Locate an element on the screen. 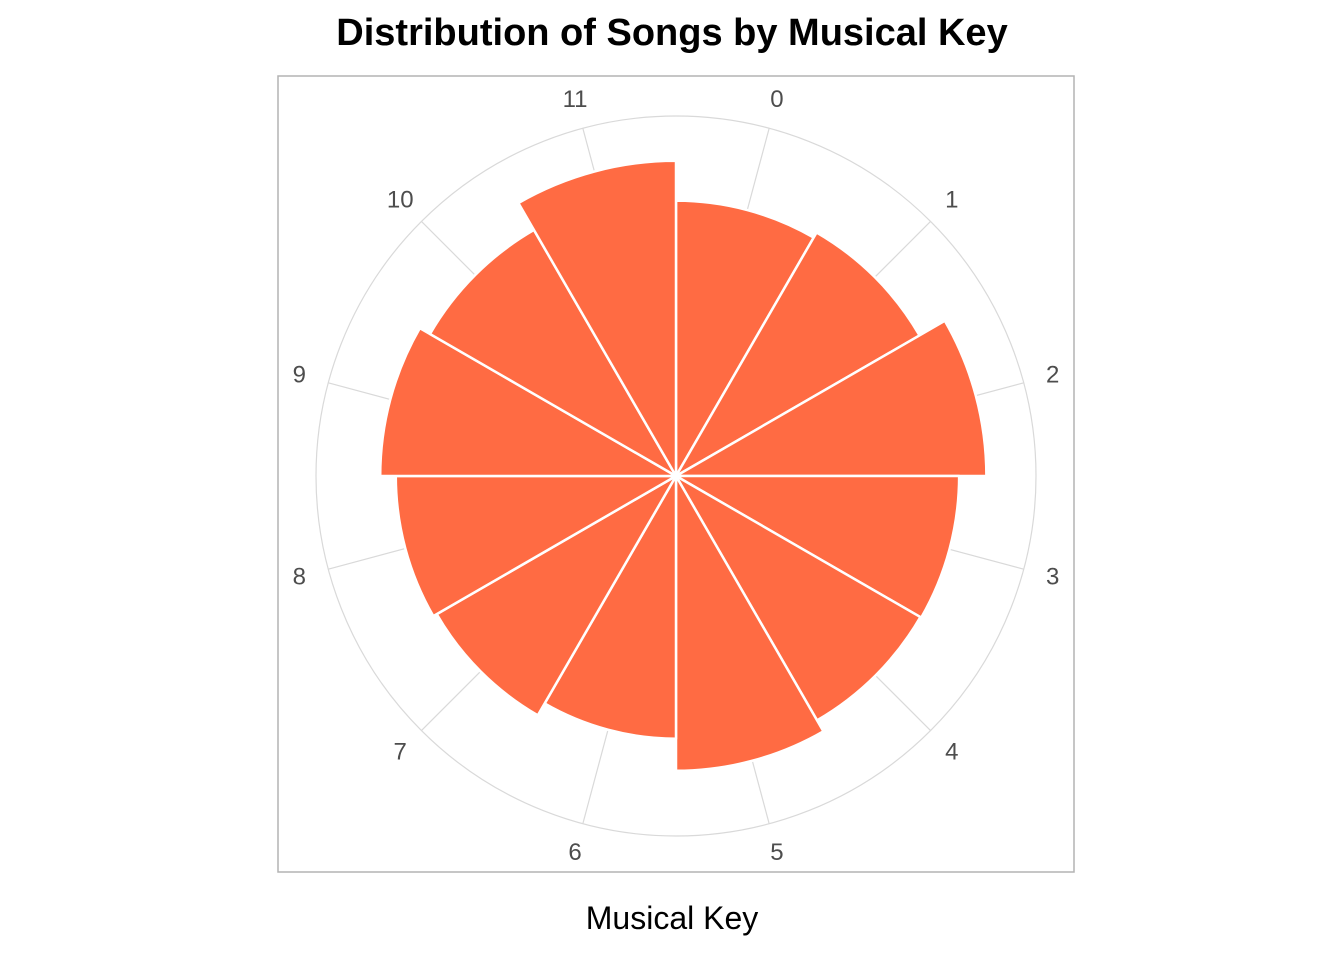  tick-label-5: 5 is located at coordinates (776, 852).